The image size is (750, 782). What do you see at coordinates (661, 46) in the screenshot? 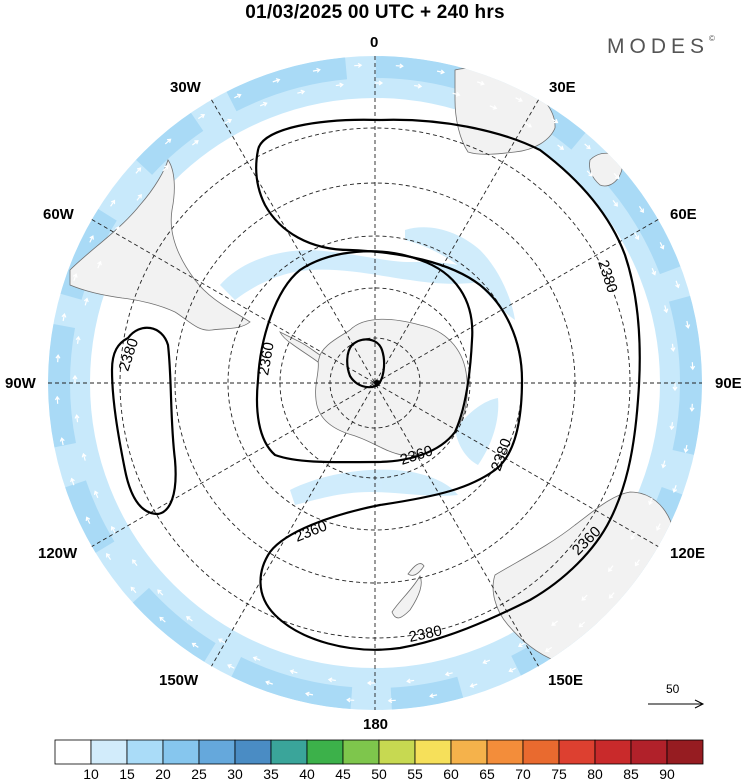
I see `brand-logo: MODES©` at bounding box center [661, 46].